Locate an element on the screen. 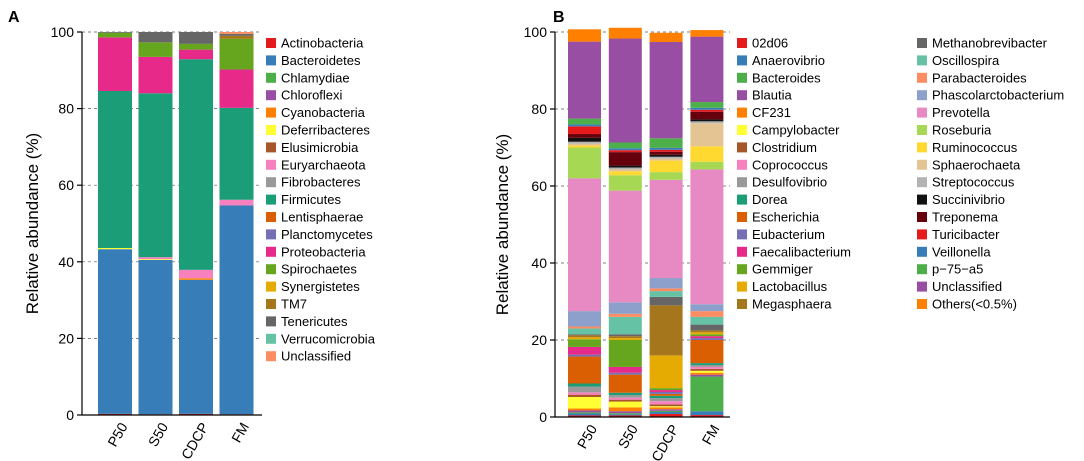 The width and height of the screenshot is (1084, 461). legend-label: Firmicutes is located at coordinates (311, 199).